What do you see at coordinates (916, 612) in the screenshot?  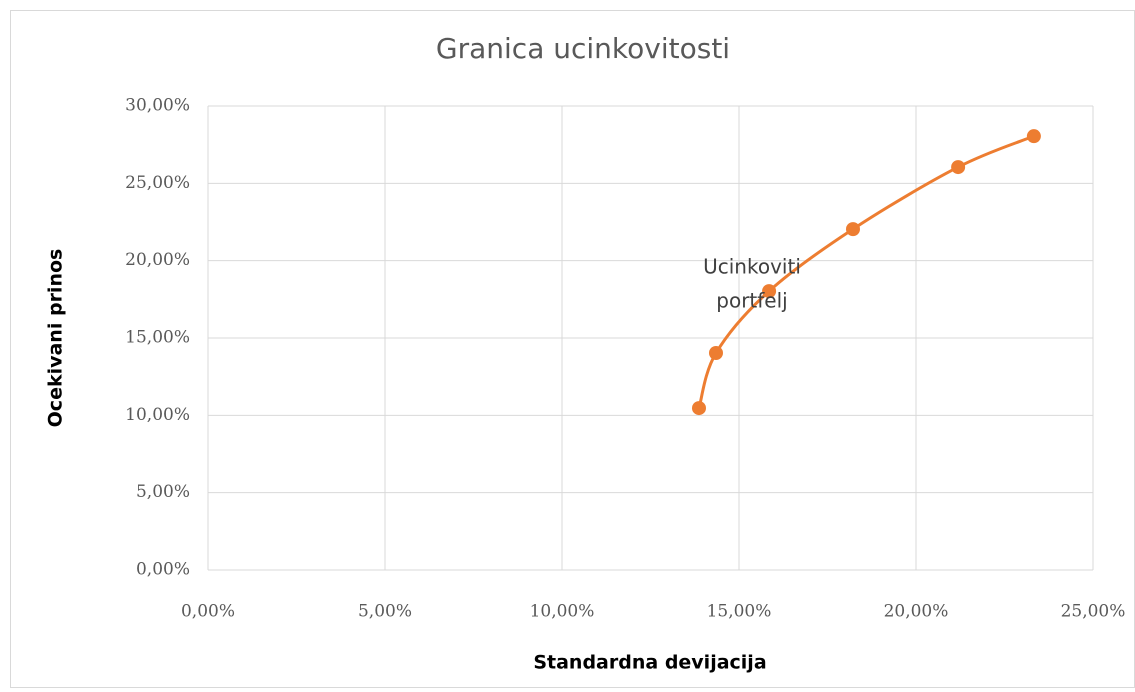 I see `x-tick-label: 20,00%` at bounding box center [916, 612].